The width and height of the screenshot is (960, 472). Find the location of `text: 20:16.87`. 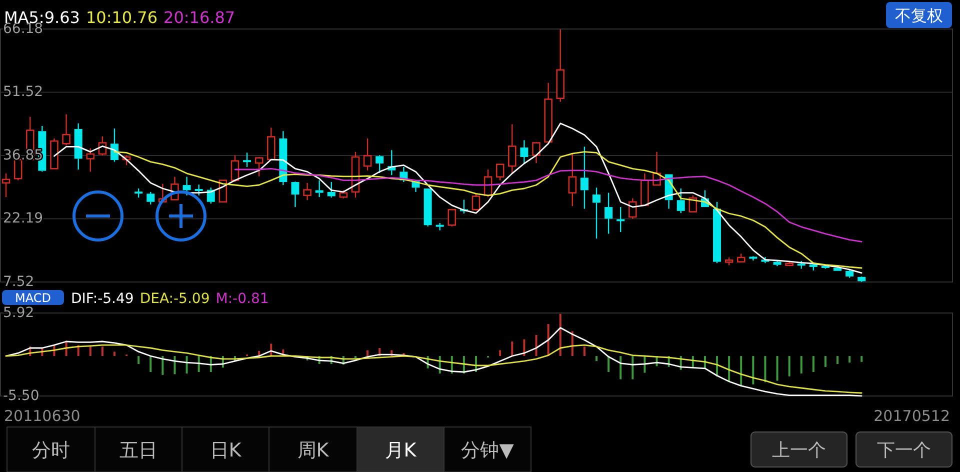

text: 20:16.87 is located at coordinates (200, 17).